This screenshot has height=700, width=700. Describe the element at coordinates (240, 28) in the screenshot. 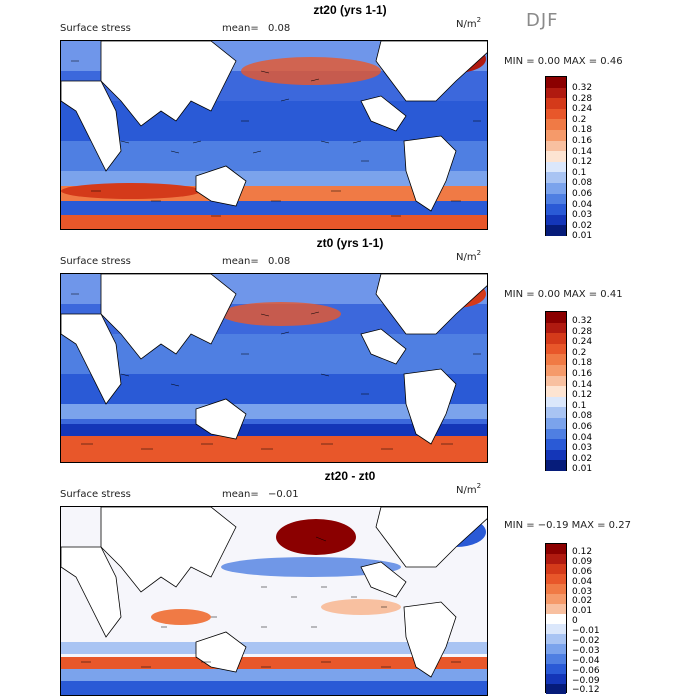

I see `panel-1-mean-label: mean=` at that location.